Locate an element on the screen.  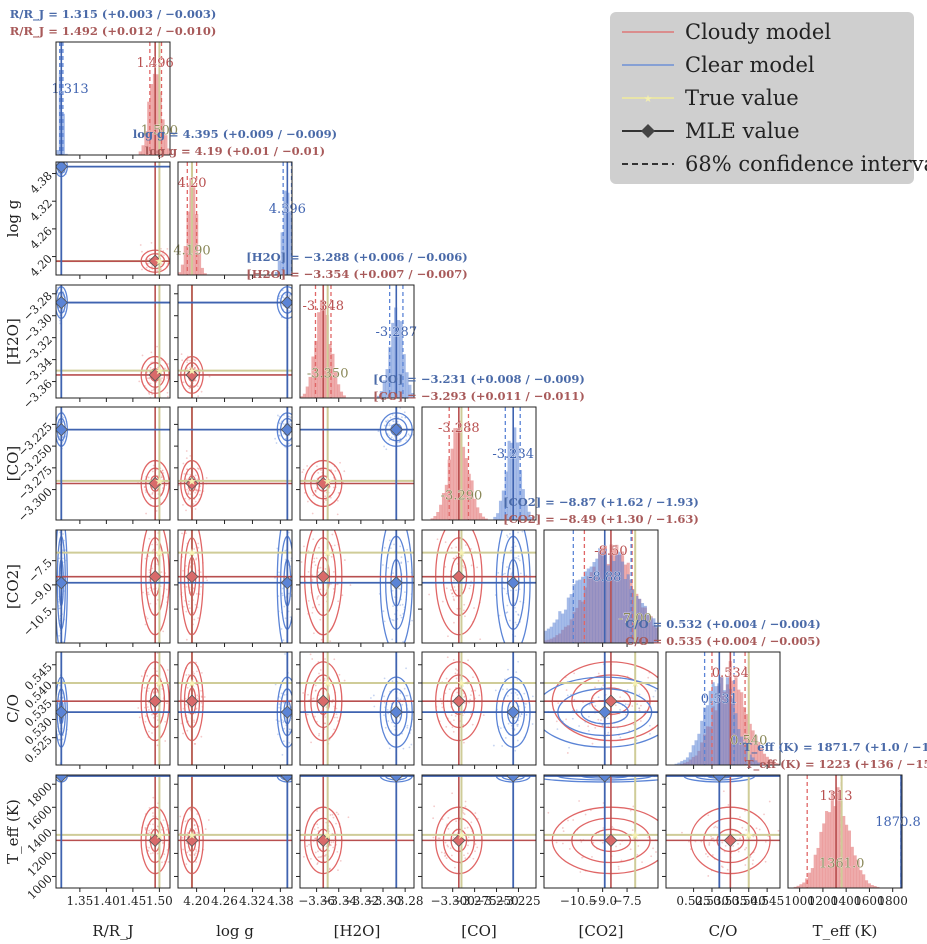
x-tick-label: −3.34 is located at coordinates (338, 901).